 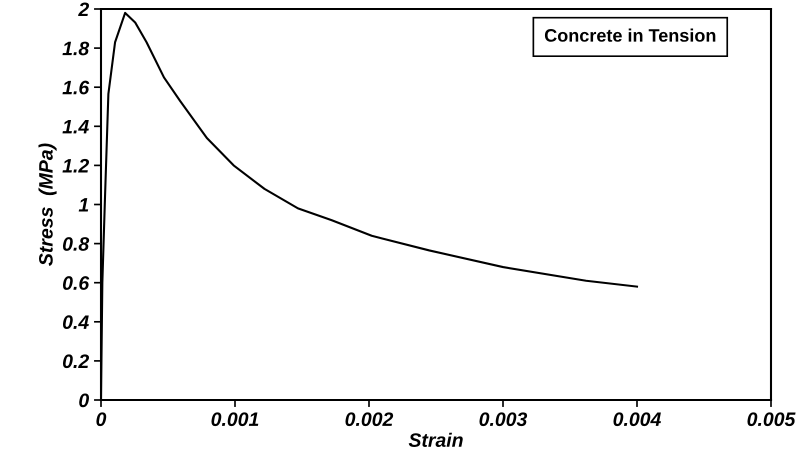 I want to click on y-tick-label: 2, so click(x=83, y=9).